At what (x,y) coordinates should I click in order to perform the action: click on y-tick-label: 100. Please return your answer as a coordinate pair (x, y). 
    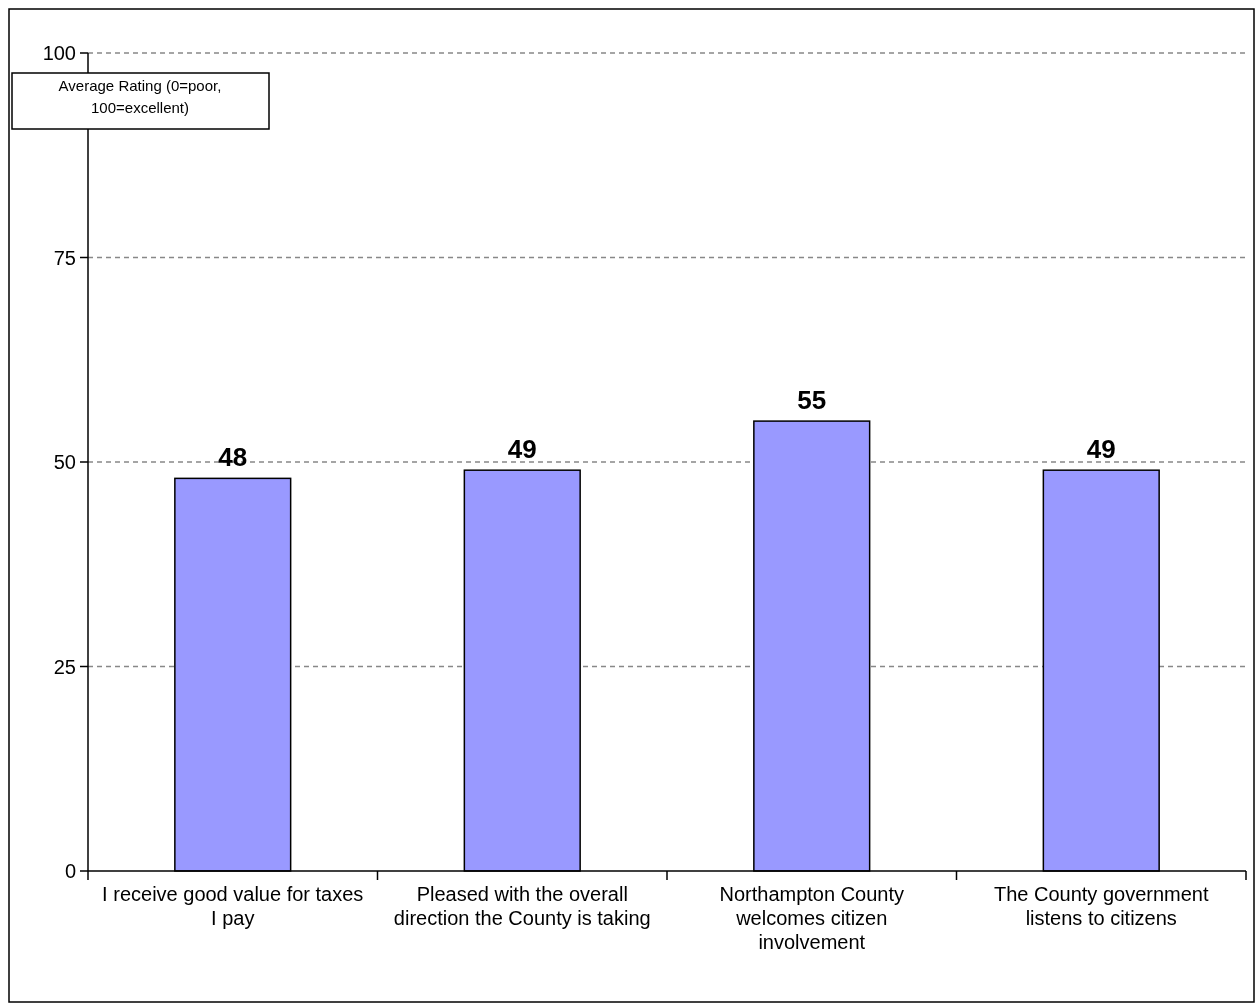
    Looking at the image, I should click on (59, 53).